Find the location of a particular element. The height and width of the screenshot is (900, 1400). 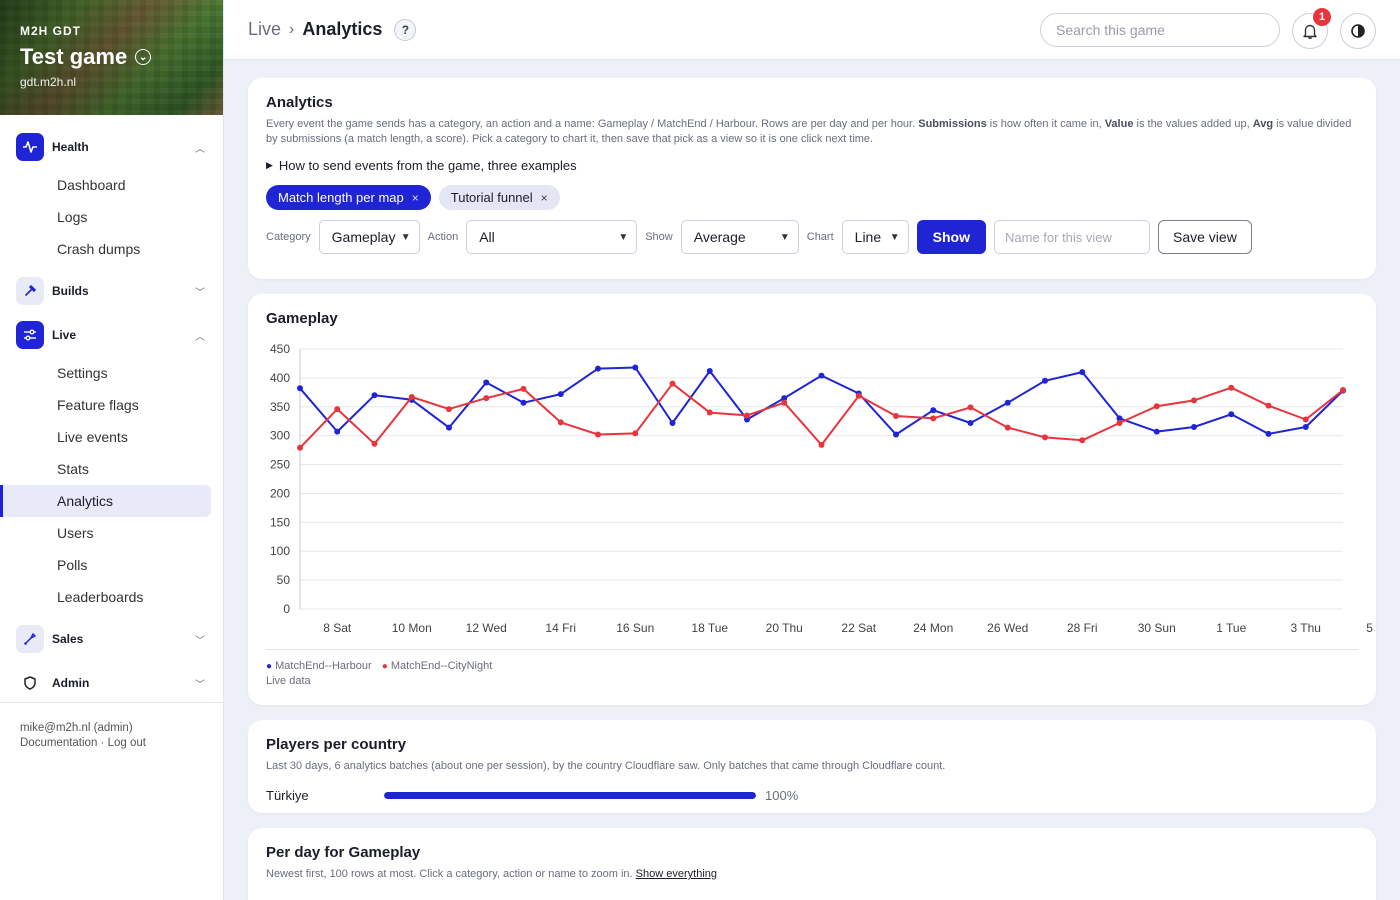

view-chip-label: Match length per map is located at coordinates (341, 197).